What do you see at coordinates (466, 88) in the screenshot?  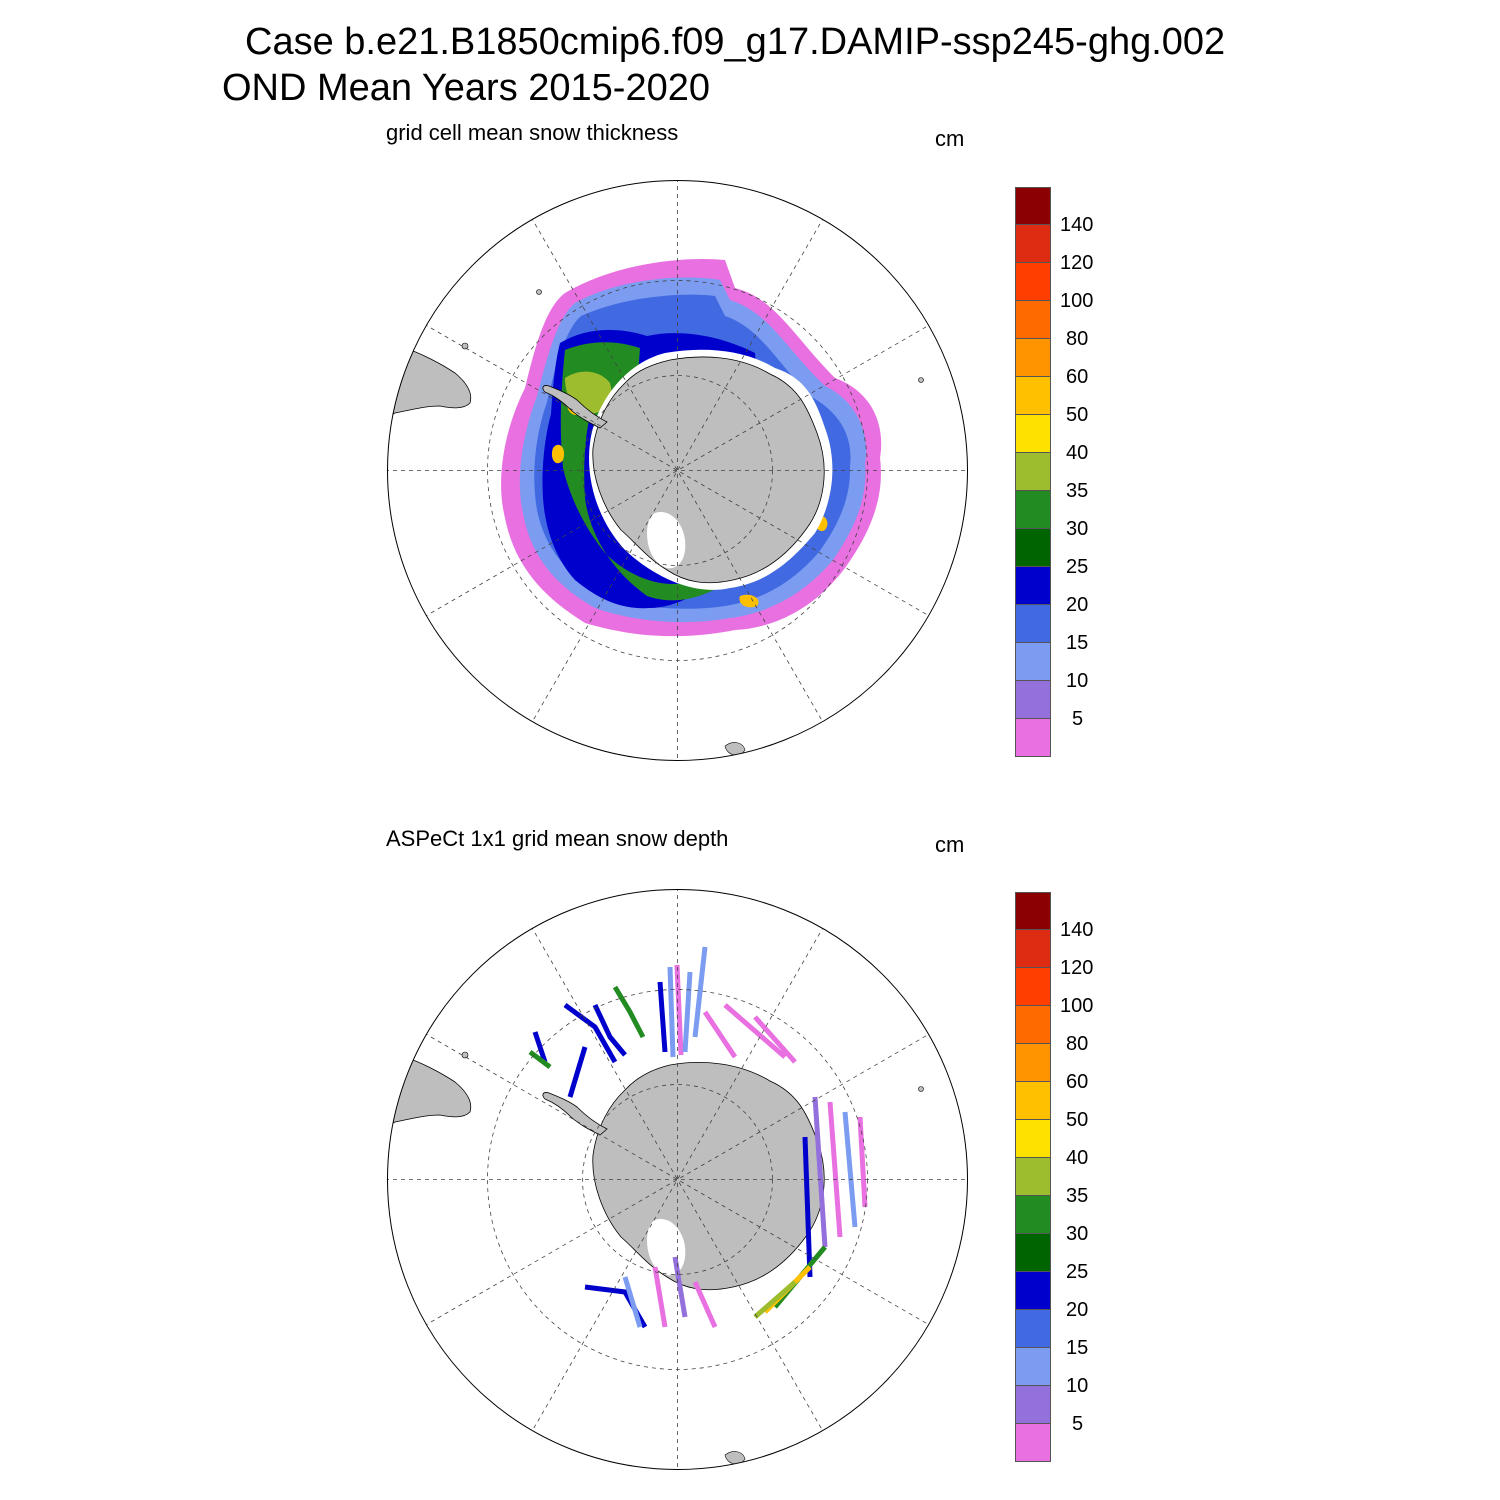 I see `period-title: OND Mean Years 2015-2020` at bounding box center [466, 88].